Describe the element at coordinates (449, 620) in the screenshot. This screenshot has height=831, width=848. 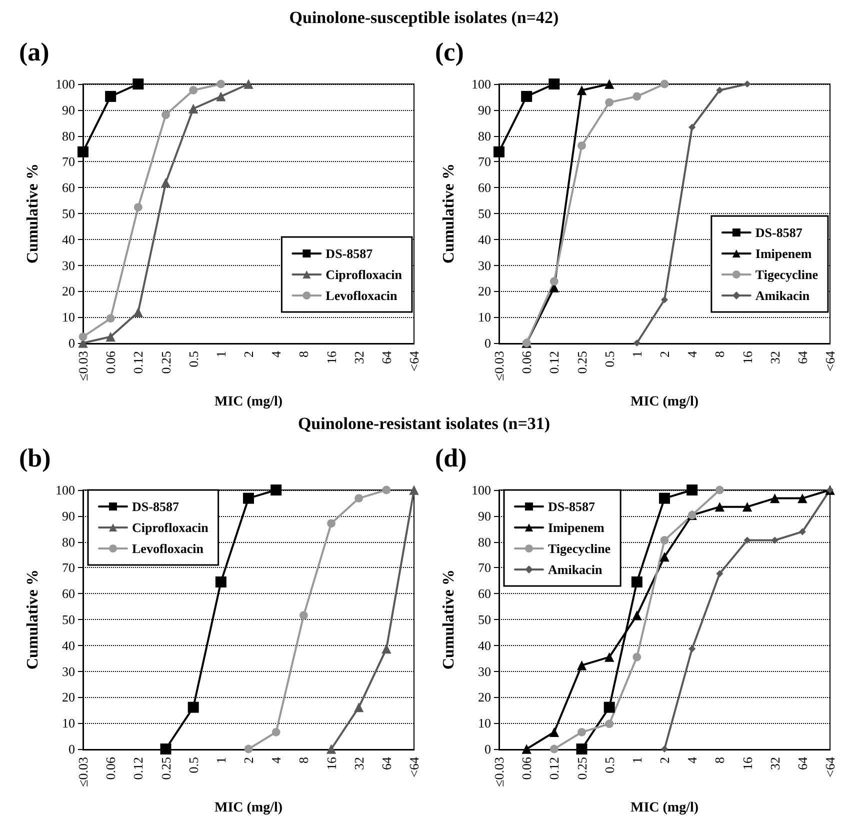
I see `y-axis-title: Cumulative %` at that location.